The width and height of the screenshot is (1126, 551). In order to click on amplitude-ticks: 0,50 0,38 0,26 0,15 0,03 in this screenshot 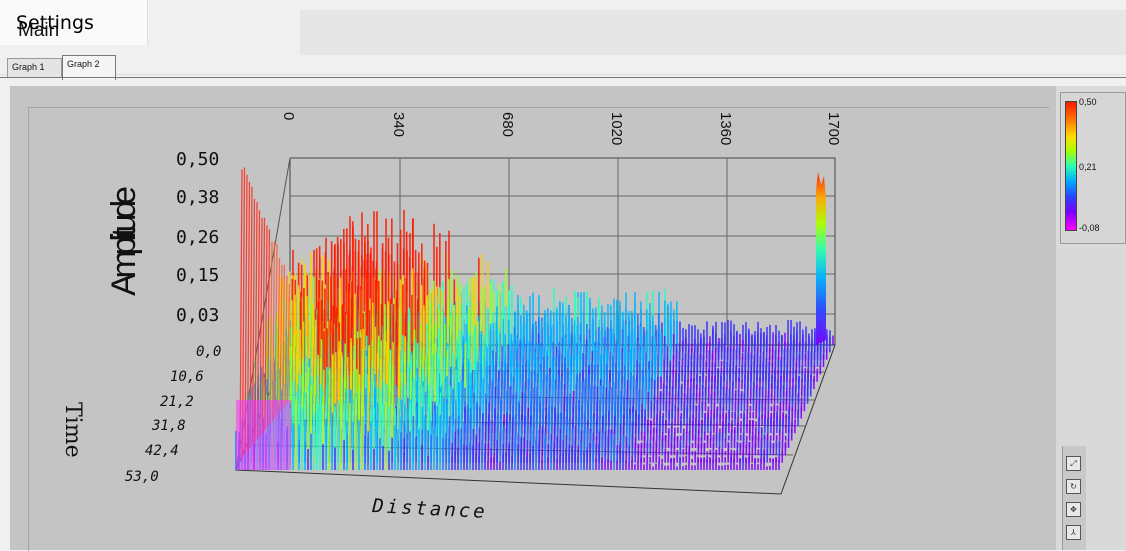, I will do `click(197, 237)`.